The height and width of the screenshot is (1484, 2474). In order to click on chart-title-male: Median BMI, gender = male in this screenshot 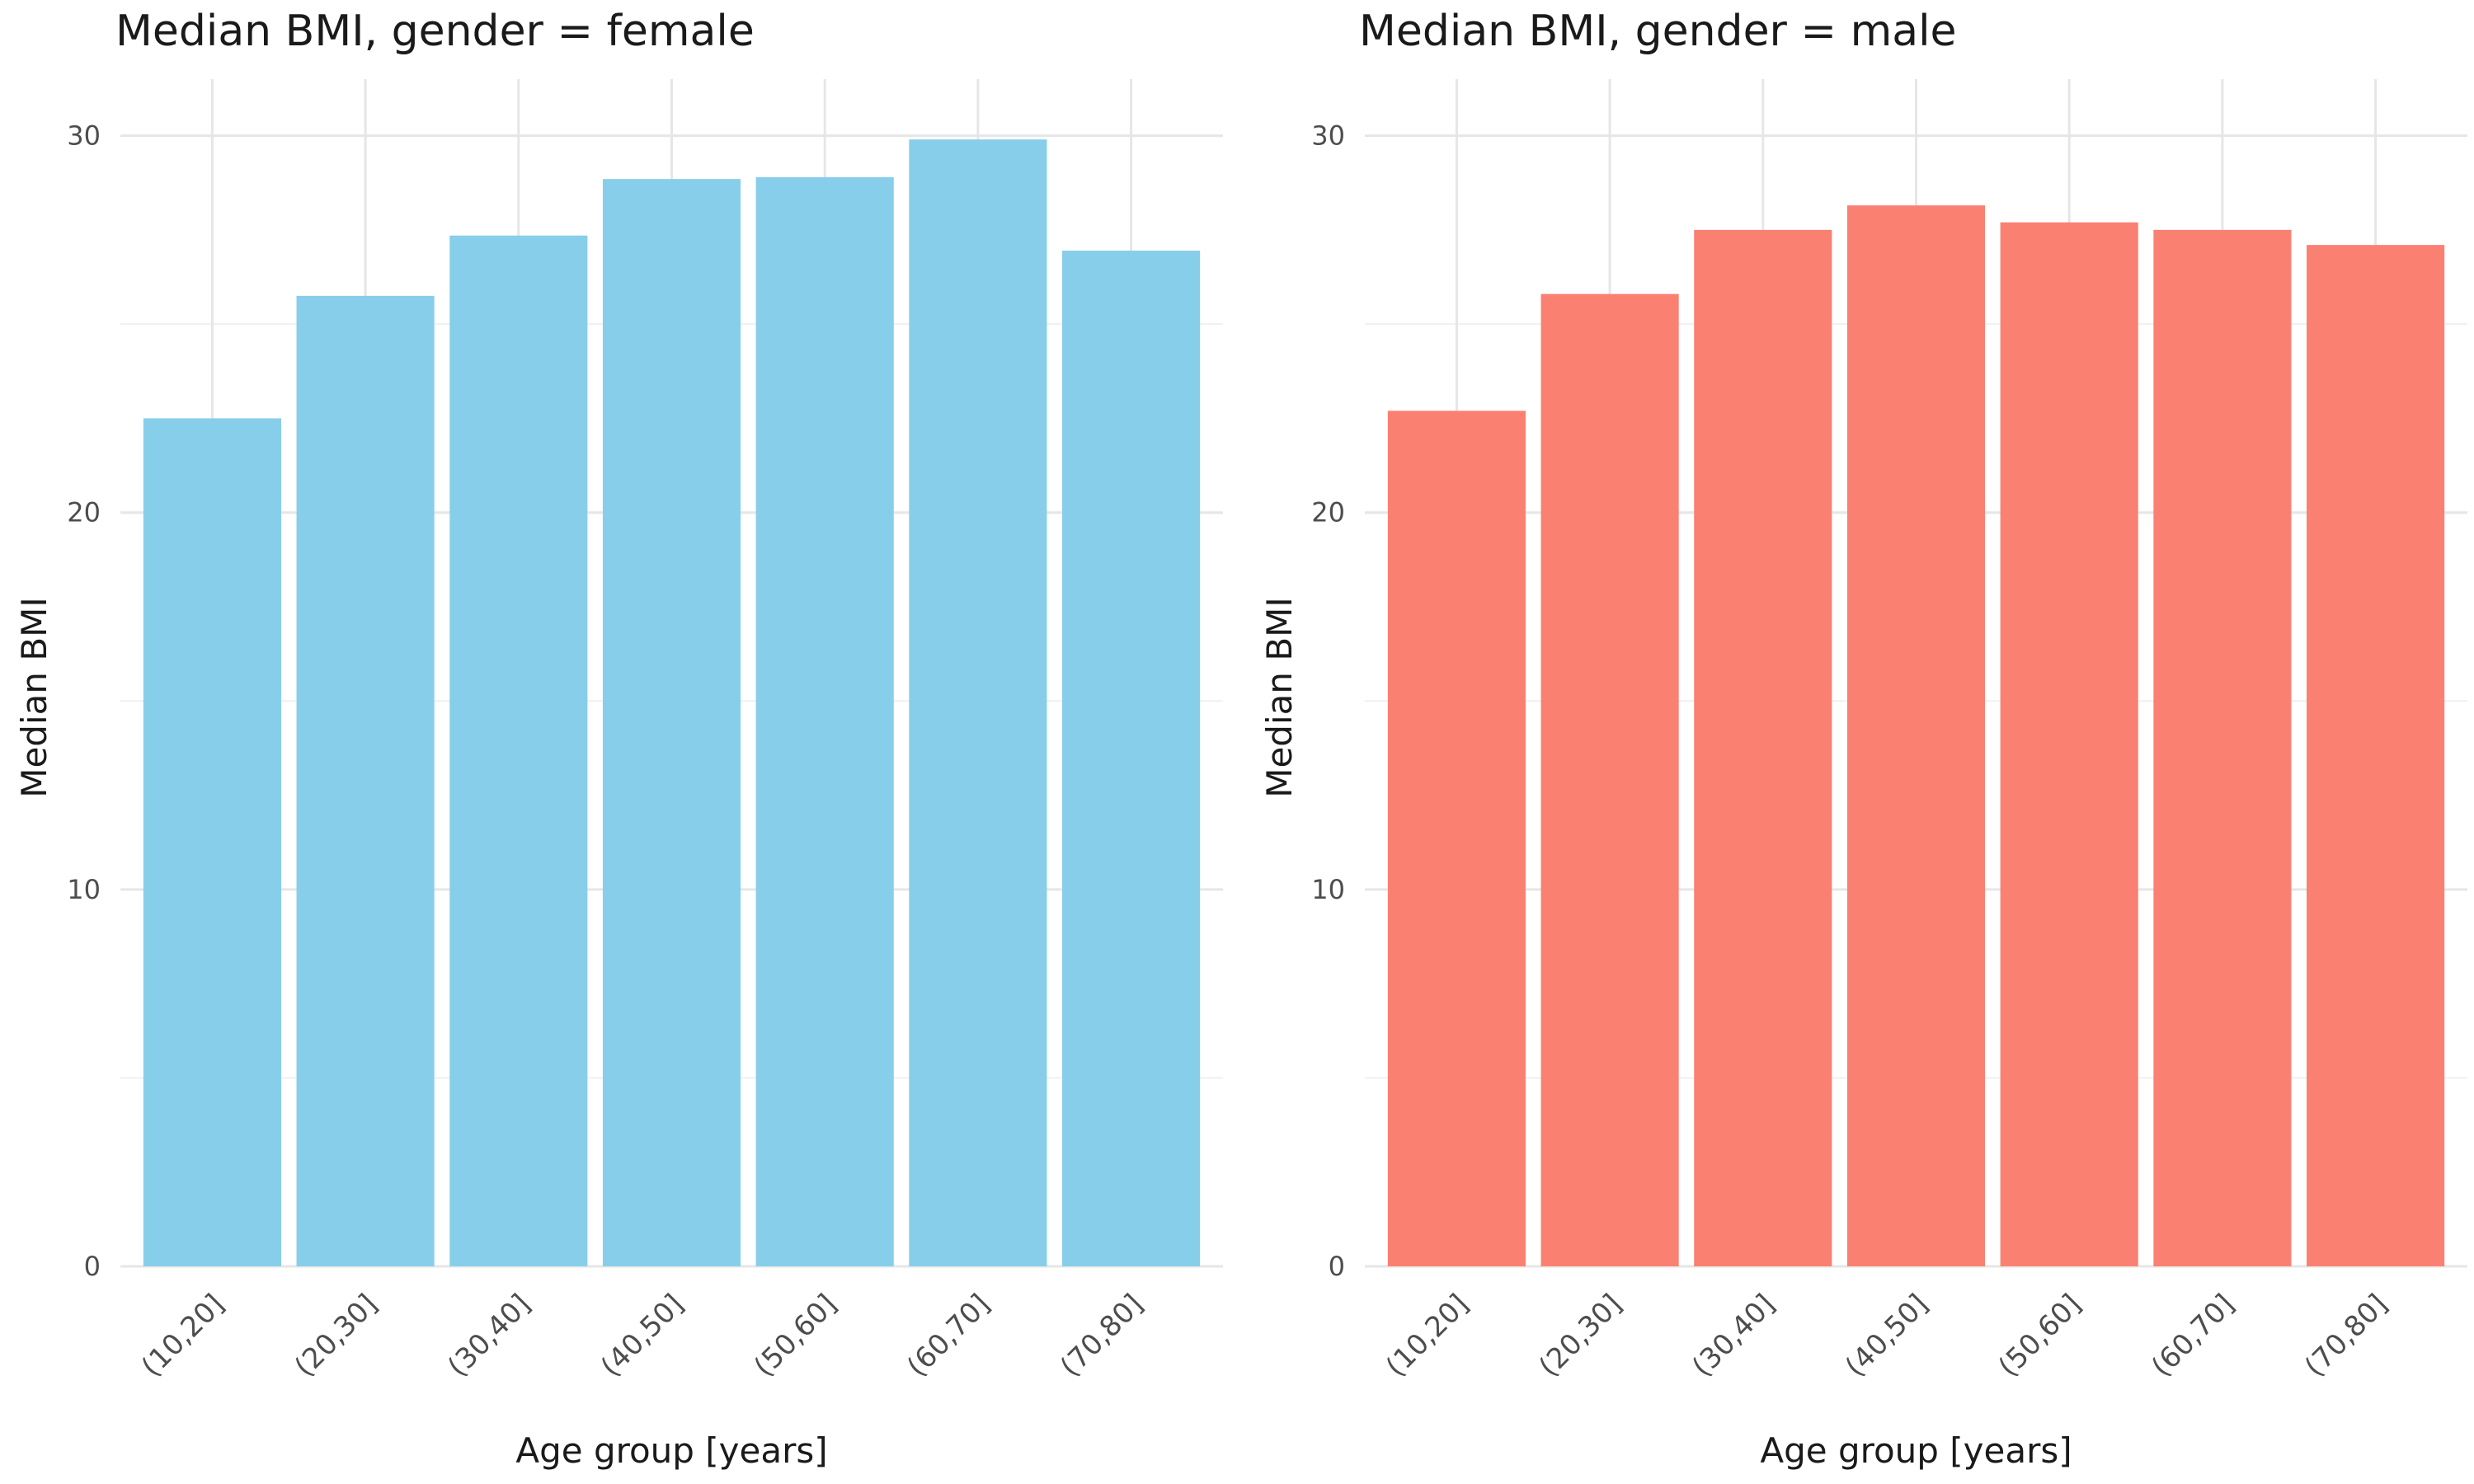, I will do `click(1658, 31)`.